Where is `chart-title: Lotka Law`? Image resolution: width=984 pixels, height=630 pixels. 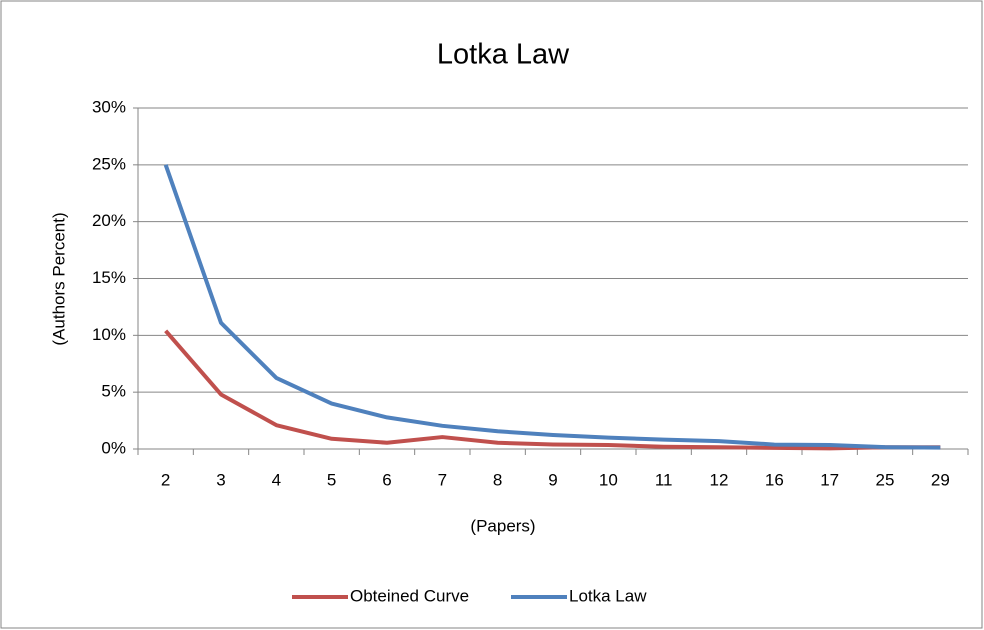
chart-title: Lotka Law is located at coordinates (503, 55).